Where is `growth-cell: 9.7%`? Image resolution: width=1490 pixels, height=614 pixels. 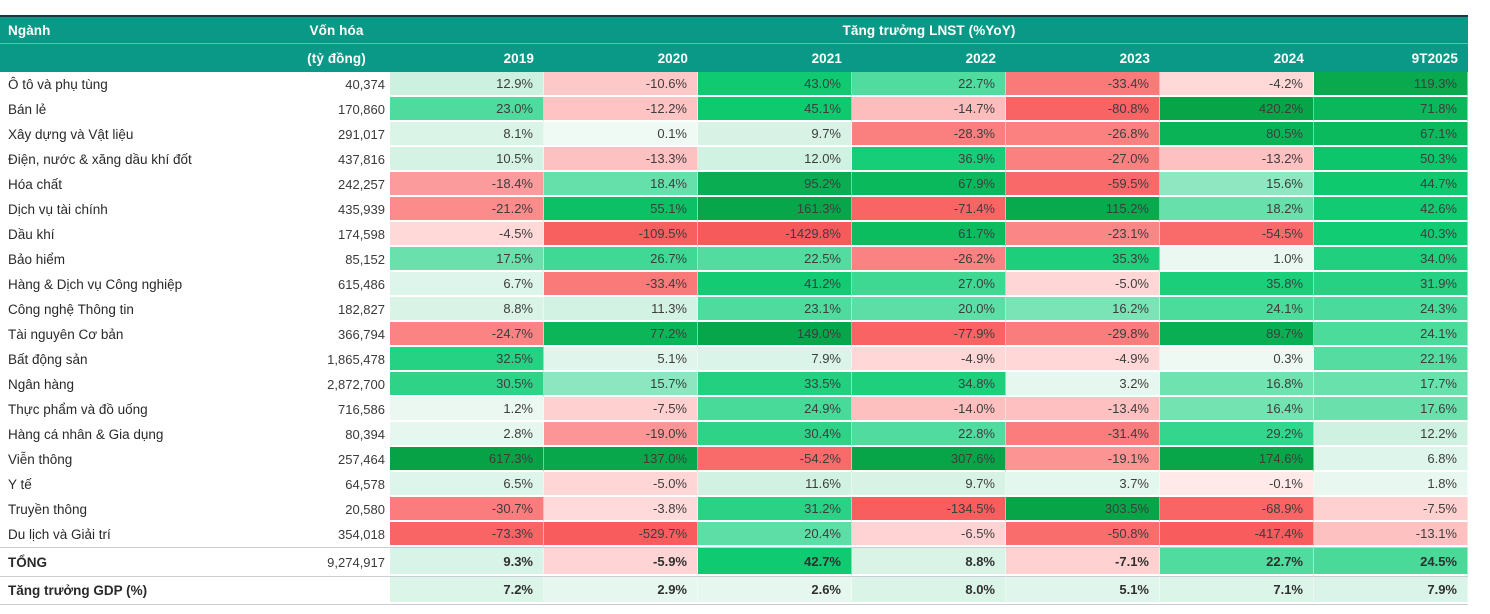
growth-cell: 9.7% is located at coordinates (929, 484).